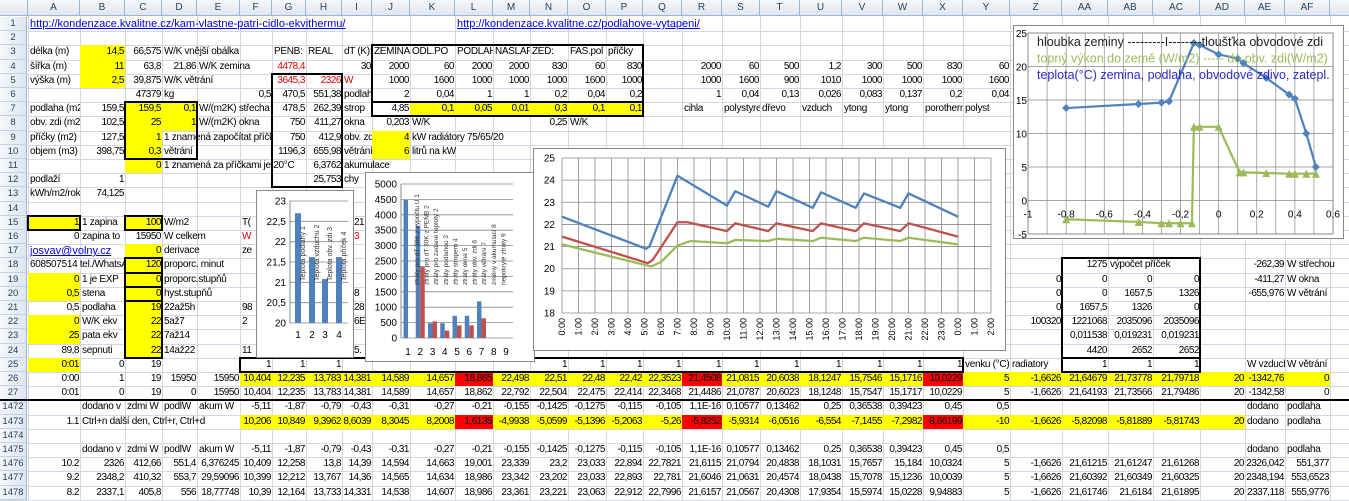 The width and height of the screenshot is (1349, 501). I want to click on cell-d10: větrání, so click(178, 151).